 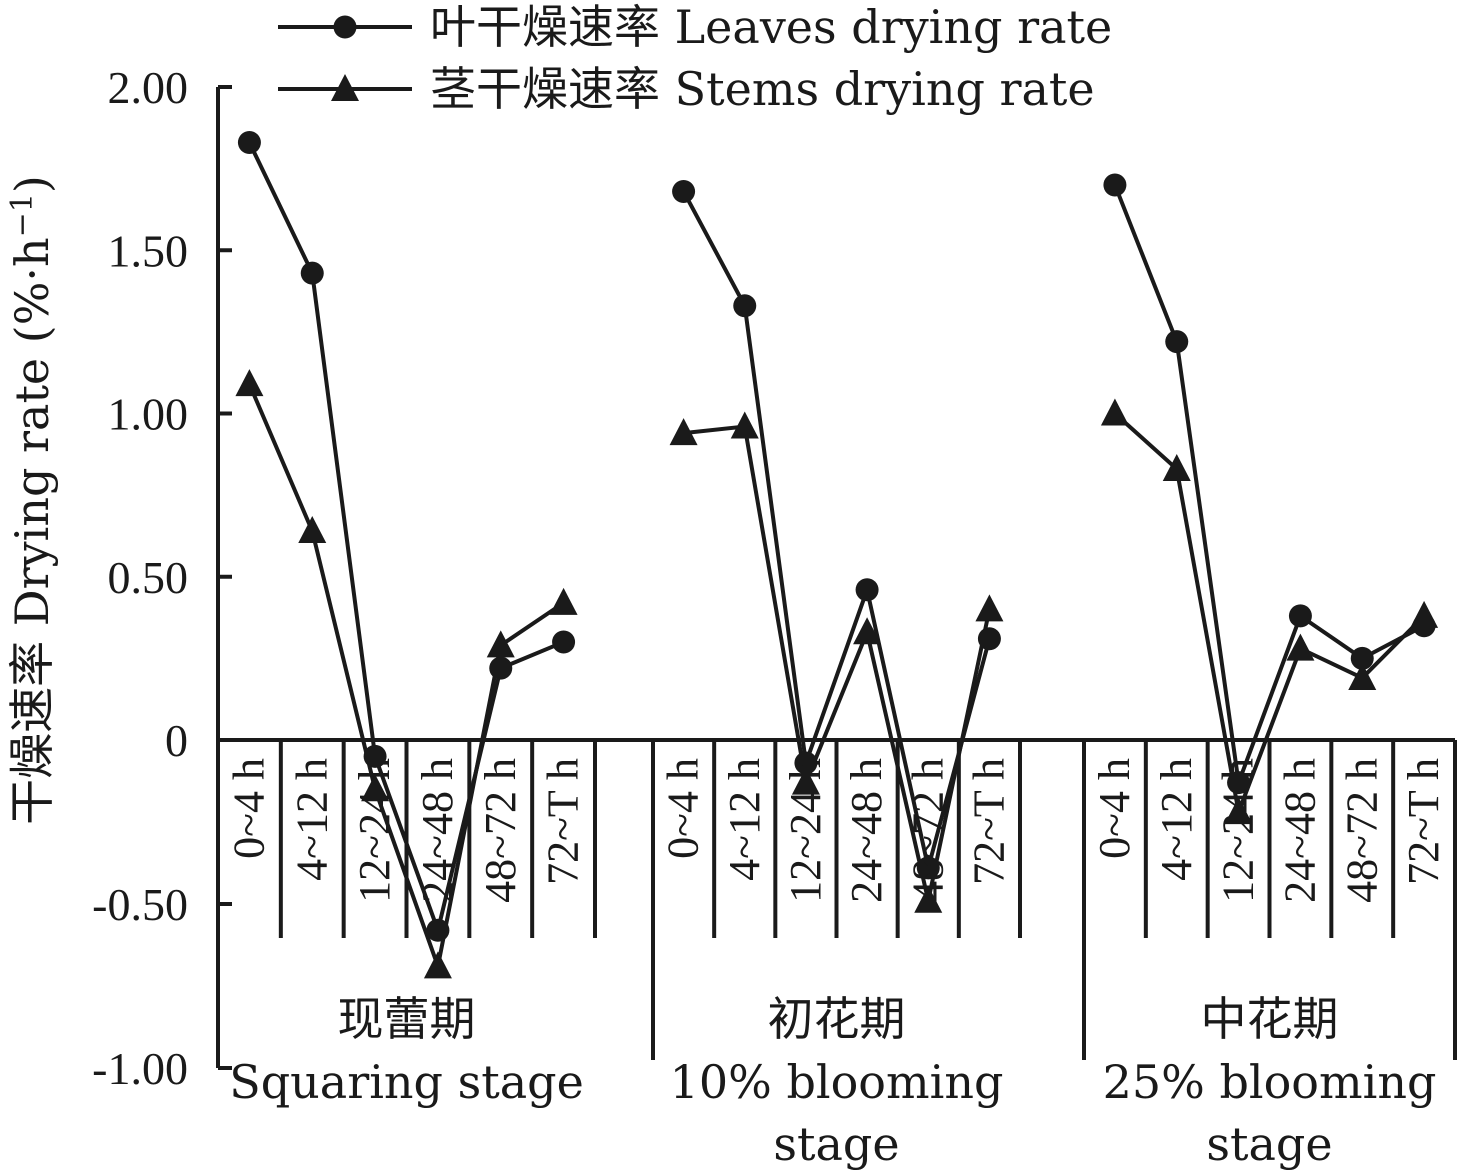 I want to click on y-tick-label: 1.00, so click(x=148, y=414).